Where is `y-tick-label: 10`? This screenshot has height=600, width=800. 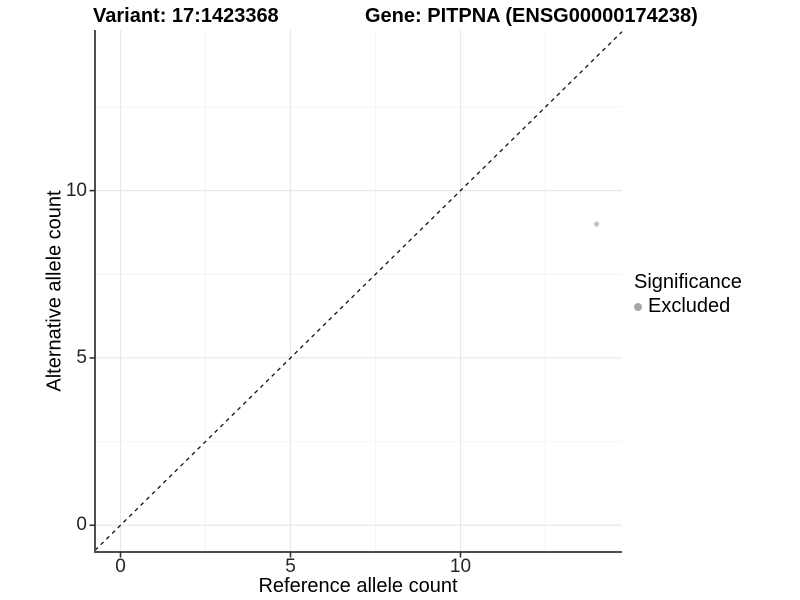
y-tick-label: 10 is located at coordinates (76, 190).